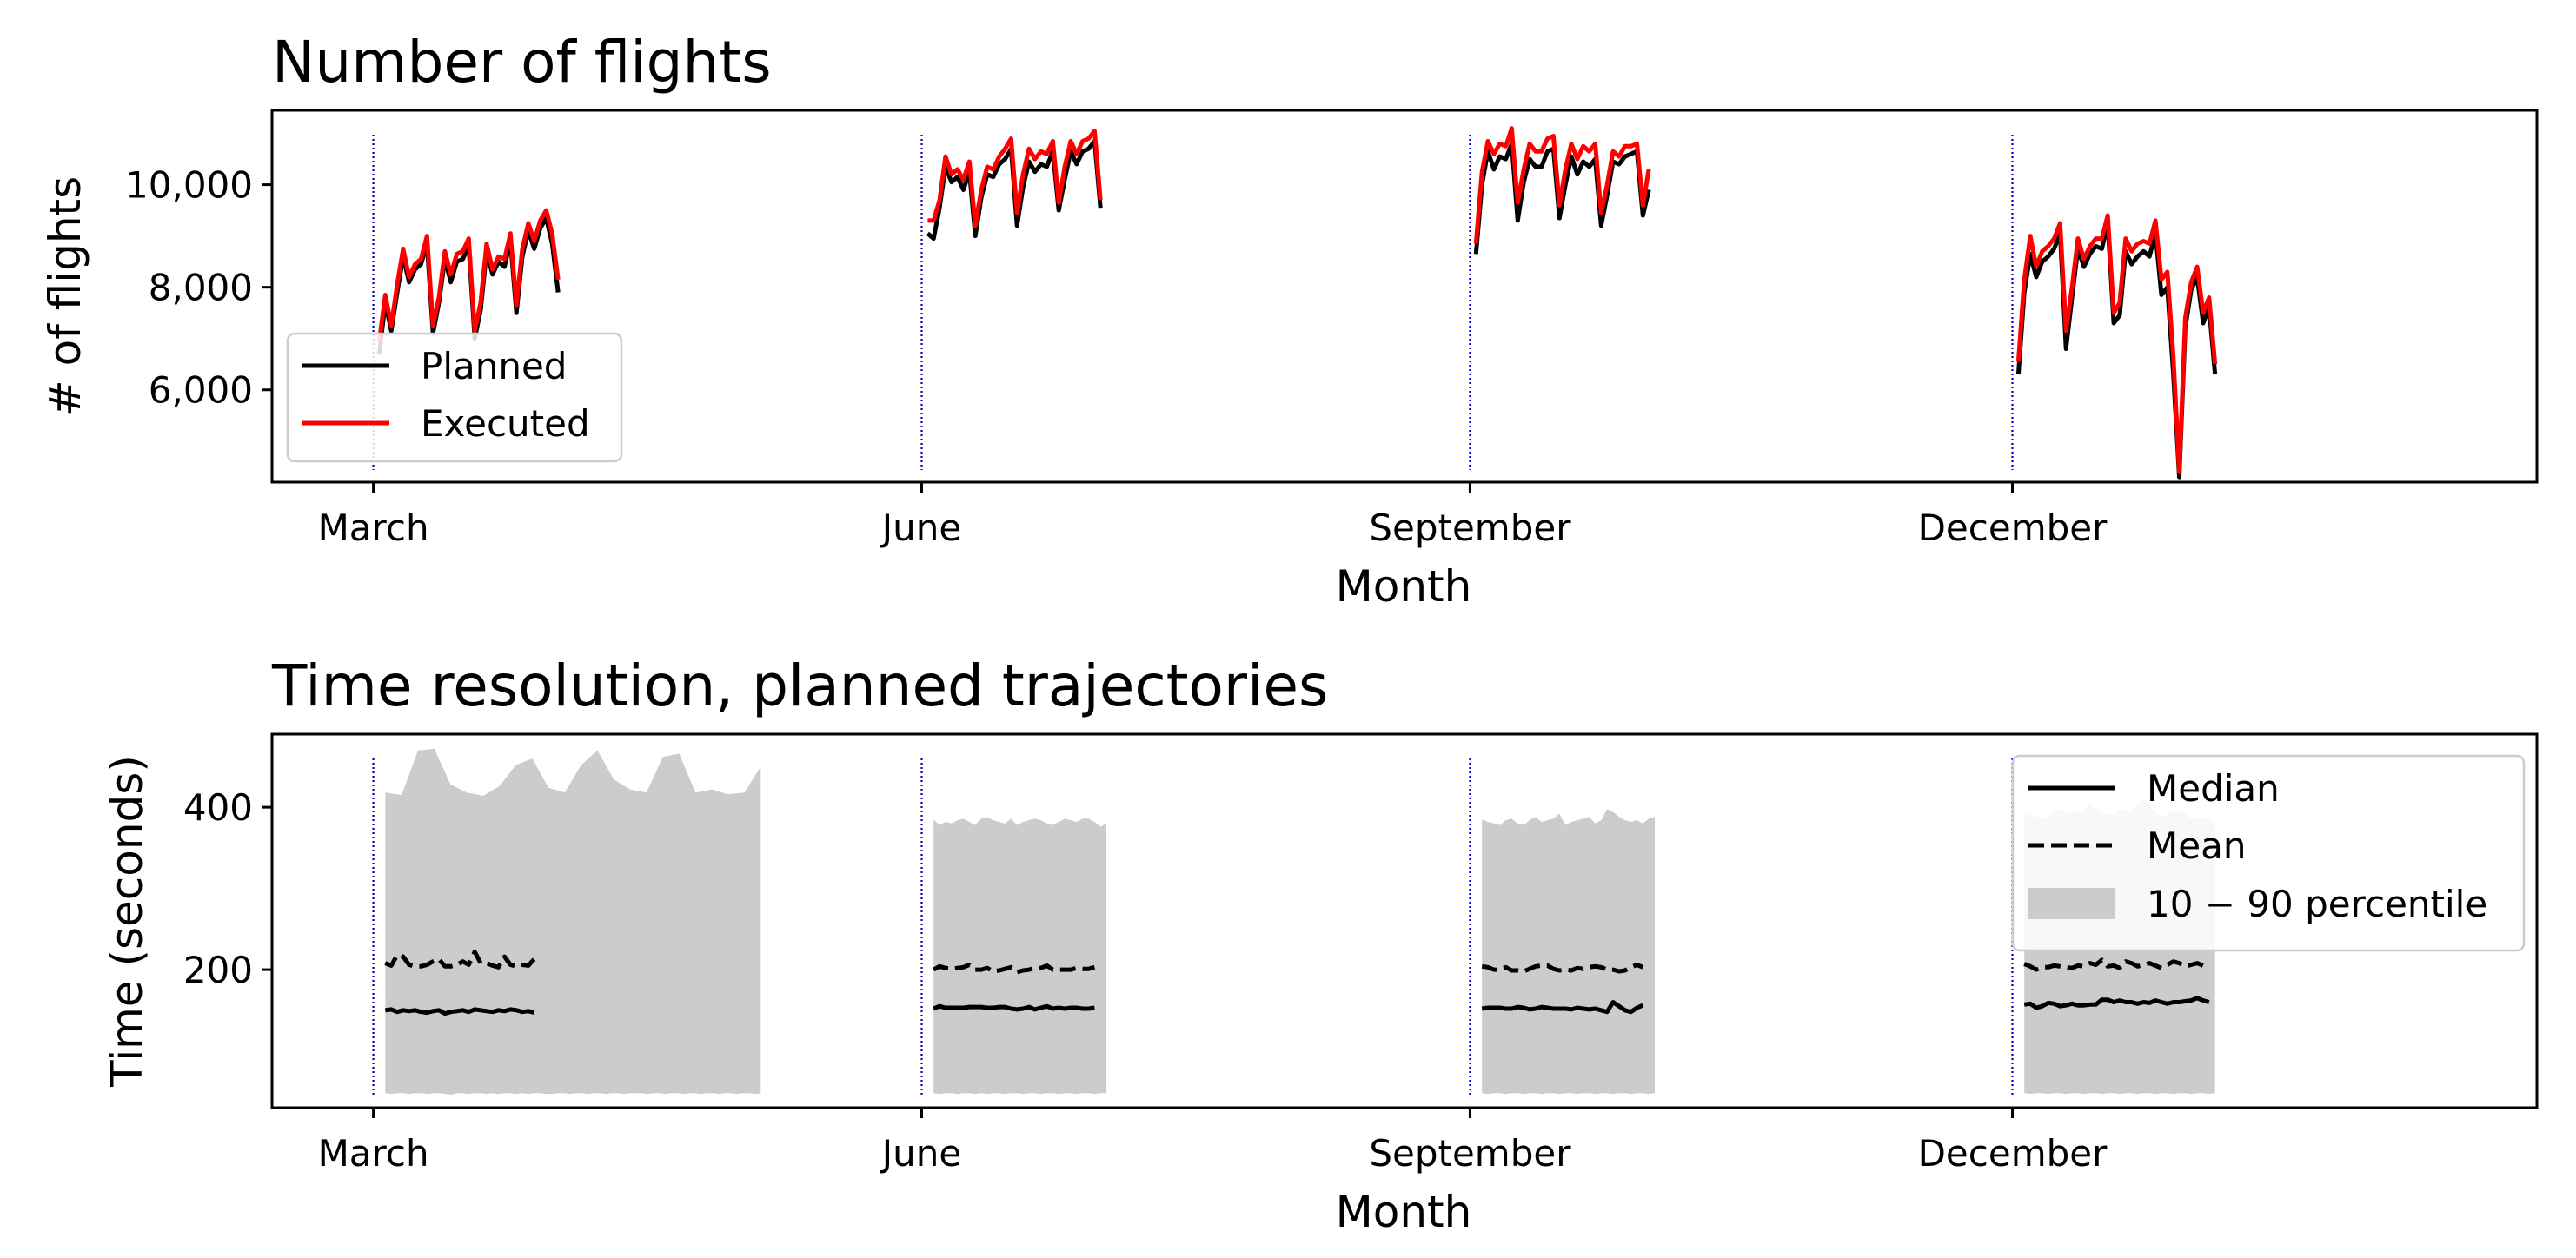 The width and height of the screenshot is (2576, 1258). What do you see at coordinates (218, 970) in the screenshot?
I see `time-resolution-y-tick-label: 200` at bounding box center [218, 970].